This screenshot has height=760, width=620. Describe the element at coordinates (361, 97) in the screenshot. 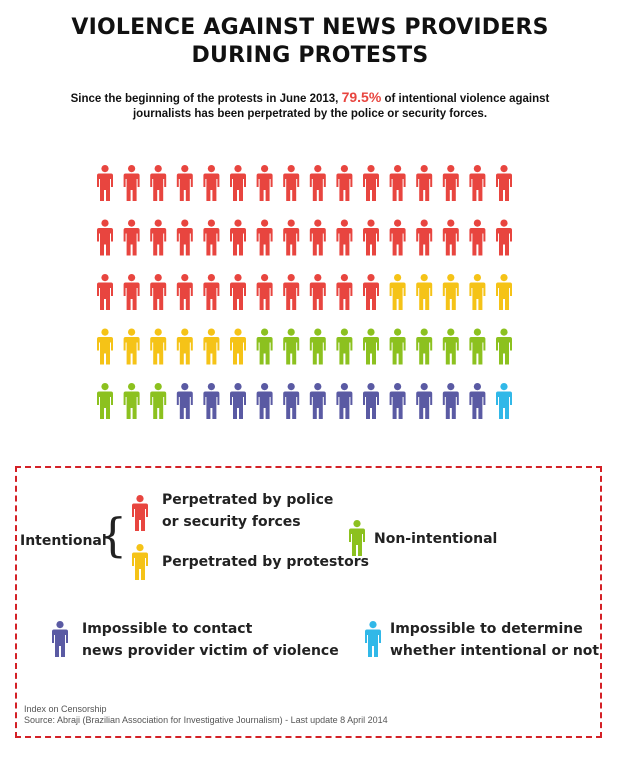

I see `subtitle-percentage: 79.5%` at that location.